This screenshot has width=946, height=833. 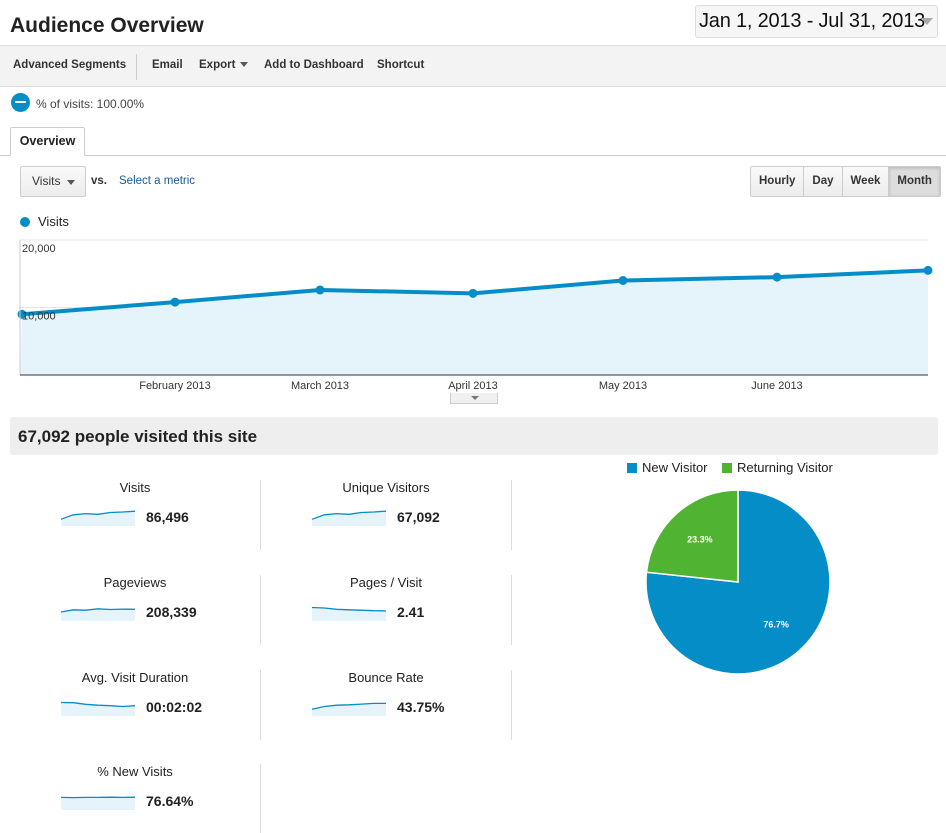 I want to click on legend-new-visitor: New Visitor, so click(x=667, y=467).